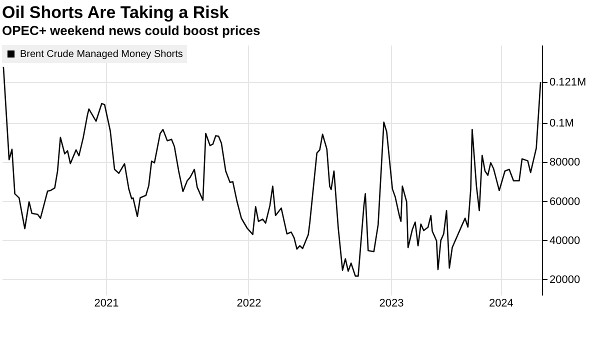 The image size is (600, 337). I want to click on legend-label: Brent Crude Managed Money Shorts, so click(101, 54).